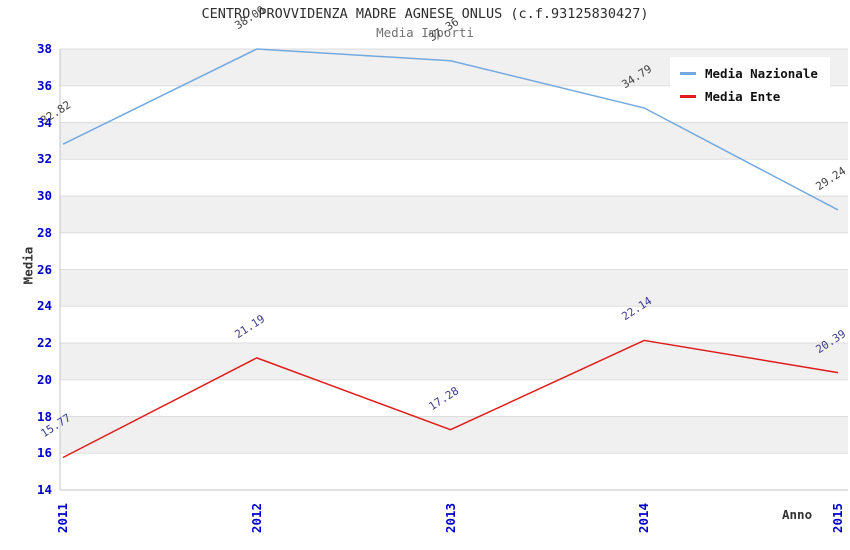 The width and height of the screenshot is (850, 550). I want to click on y-tick-label: 22, so click(44, 342).